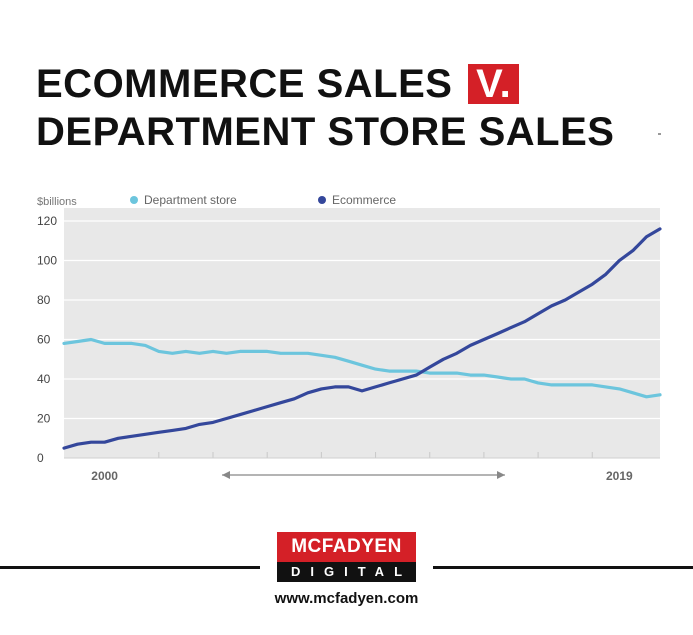 The image size is (693, 635). Describe the element at coordinates (44, 379) in the screenshot. I see `y-tick-label-40: 40` at that location.